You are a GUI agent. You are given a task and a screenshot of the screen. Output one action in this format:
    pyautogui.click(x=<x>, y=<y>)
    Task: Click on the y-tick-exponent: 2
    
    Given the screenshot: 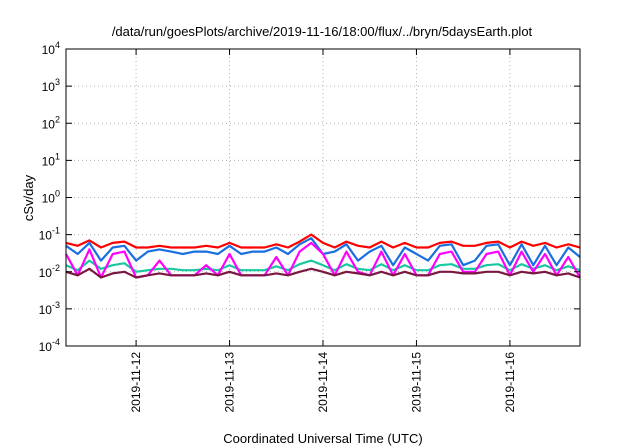 What is the action you would take?
    pyautogui.click(x=57, y=119)
    